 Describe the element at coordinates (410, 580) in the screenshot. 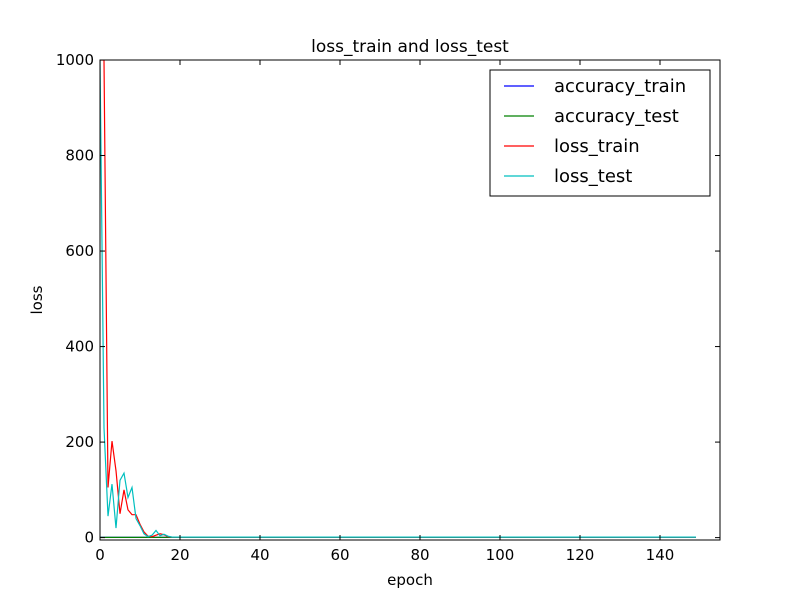

I see `x-axis-label: epoch` at that location.